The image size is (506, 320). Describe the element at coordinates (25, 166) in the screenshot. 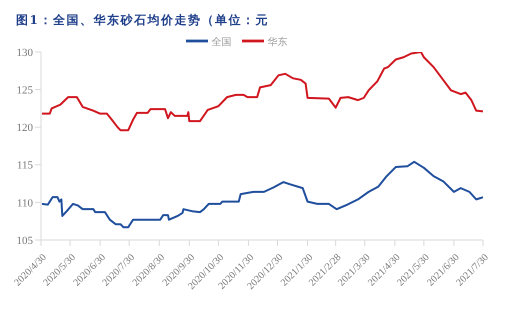

I see `y-tick-label: 115` at that location.